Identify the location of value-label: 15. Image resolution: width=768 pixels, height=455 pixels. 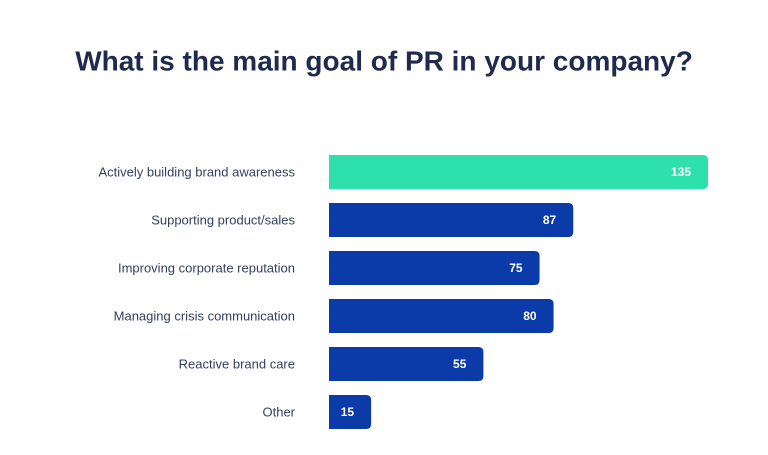
(348, 412).